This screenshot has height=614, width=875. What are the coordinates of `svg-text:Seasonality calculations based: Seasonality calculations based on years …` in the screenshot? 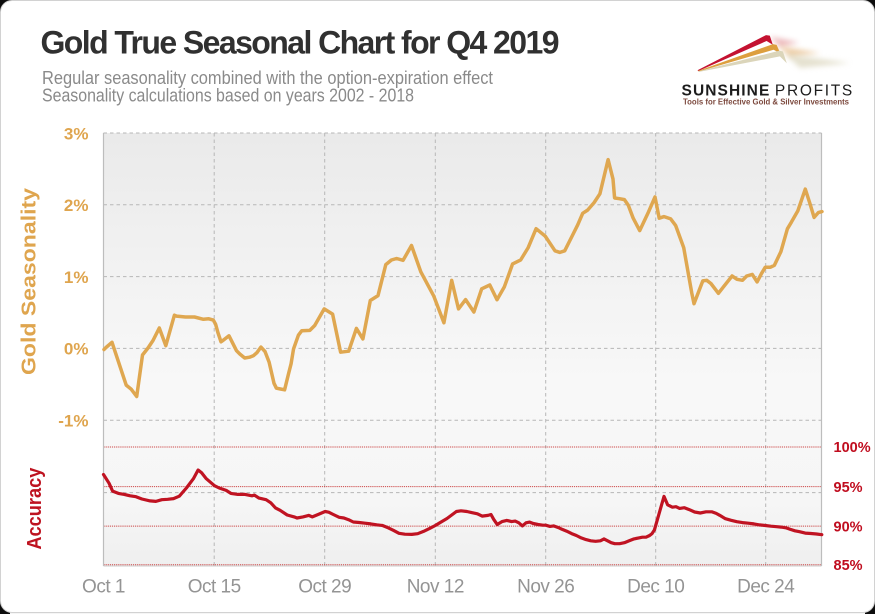 It's located at (228, 96).